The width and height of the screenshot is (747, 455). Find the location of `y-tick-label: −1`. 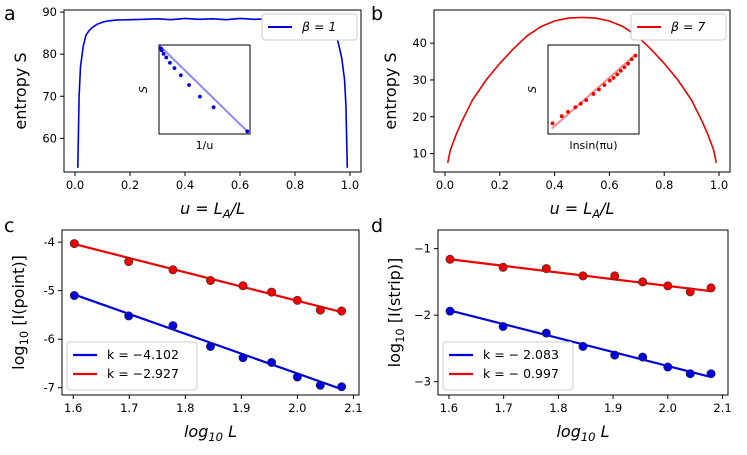

y-tick-label: −1 is located at coordinates (422, 249).